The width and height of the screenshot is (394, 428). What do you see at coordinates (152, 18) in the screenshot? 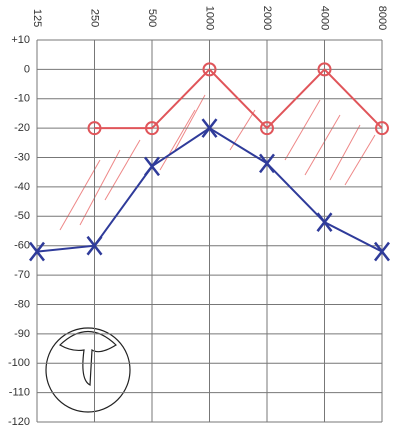
I see `x-tick-label: 500` at bounding box center [152, 18].